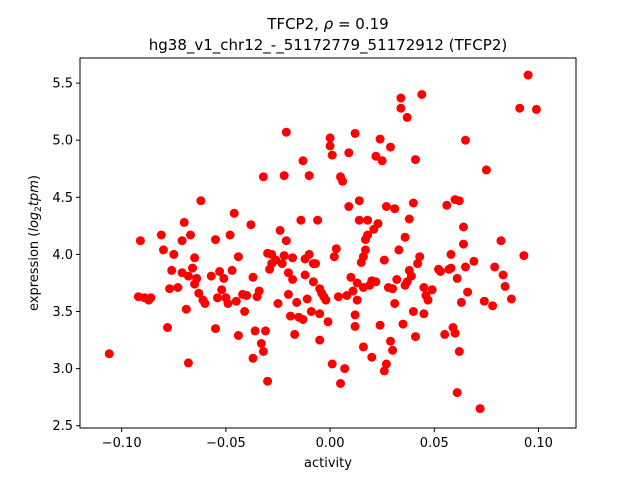  I want to click on y-tick-label: 4.5, so click(62, 198).